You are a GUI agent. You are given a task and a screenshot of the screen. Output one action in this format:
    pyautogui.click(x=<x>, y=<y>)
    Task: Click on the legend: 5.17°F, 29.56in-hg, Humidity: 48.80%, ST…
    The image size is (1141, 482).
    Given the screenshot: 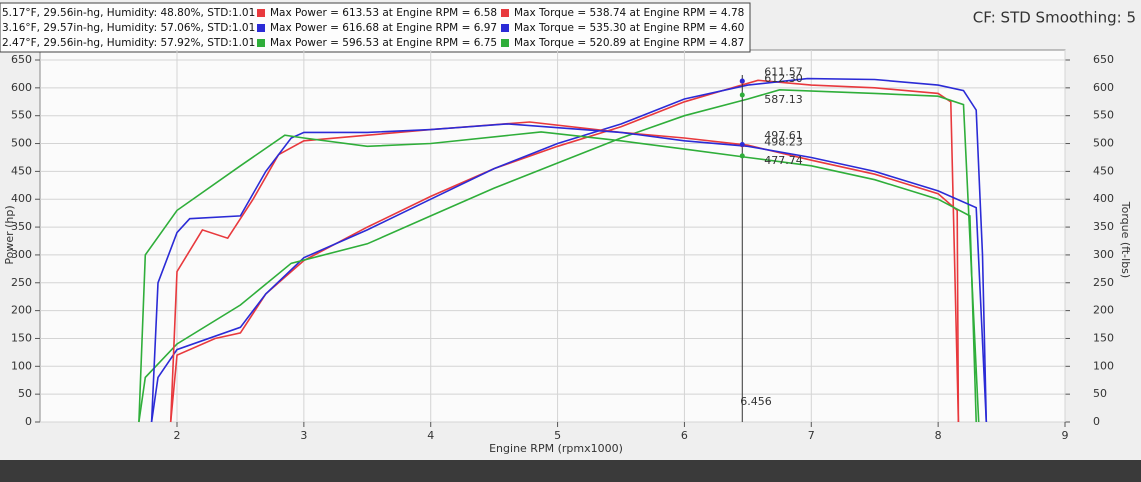 What is the action you would take?
    pyautogui.click(x=373, y=28)
    